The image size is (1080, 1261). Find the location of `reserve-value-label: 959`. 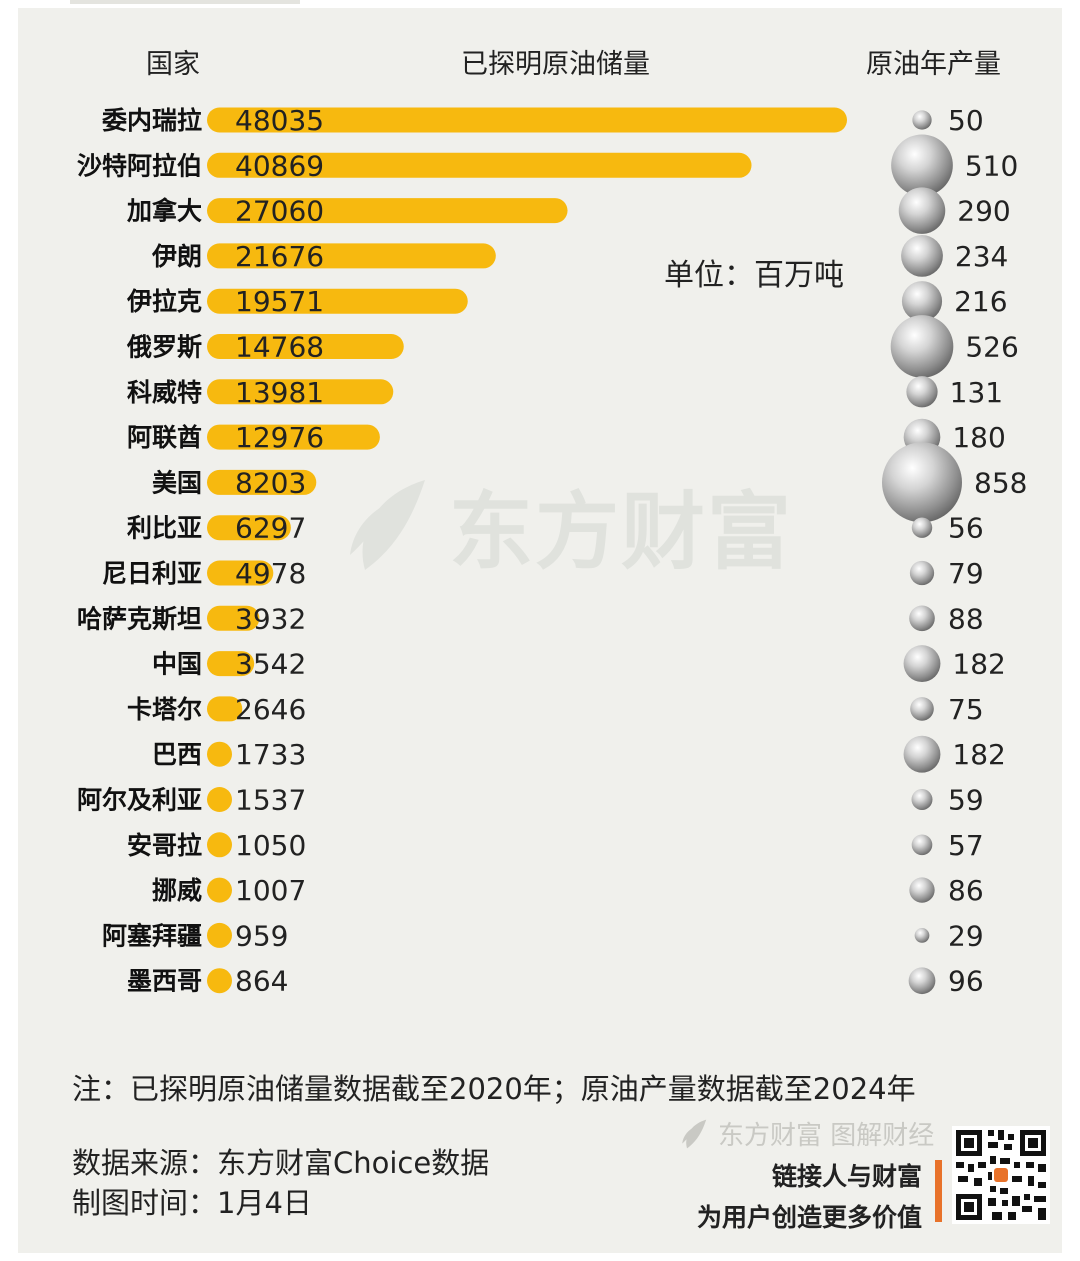

reserve-value-label: 959 is located at coordinates (261, 935).